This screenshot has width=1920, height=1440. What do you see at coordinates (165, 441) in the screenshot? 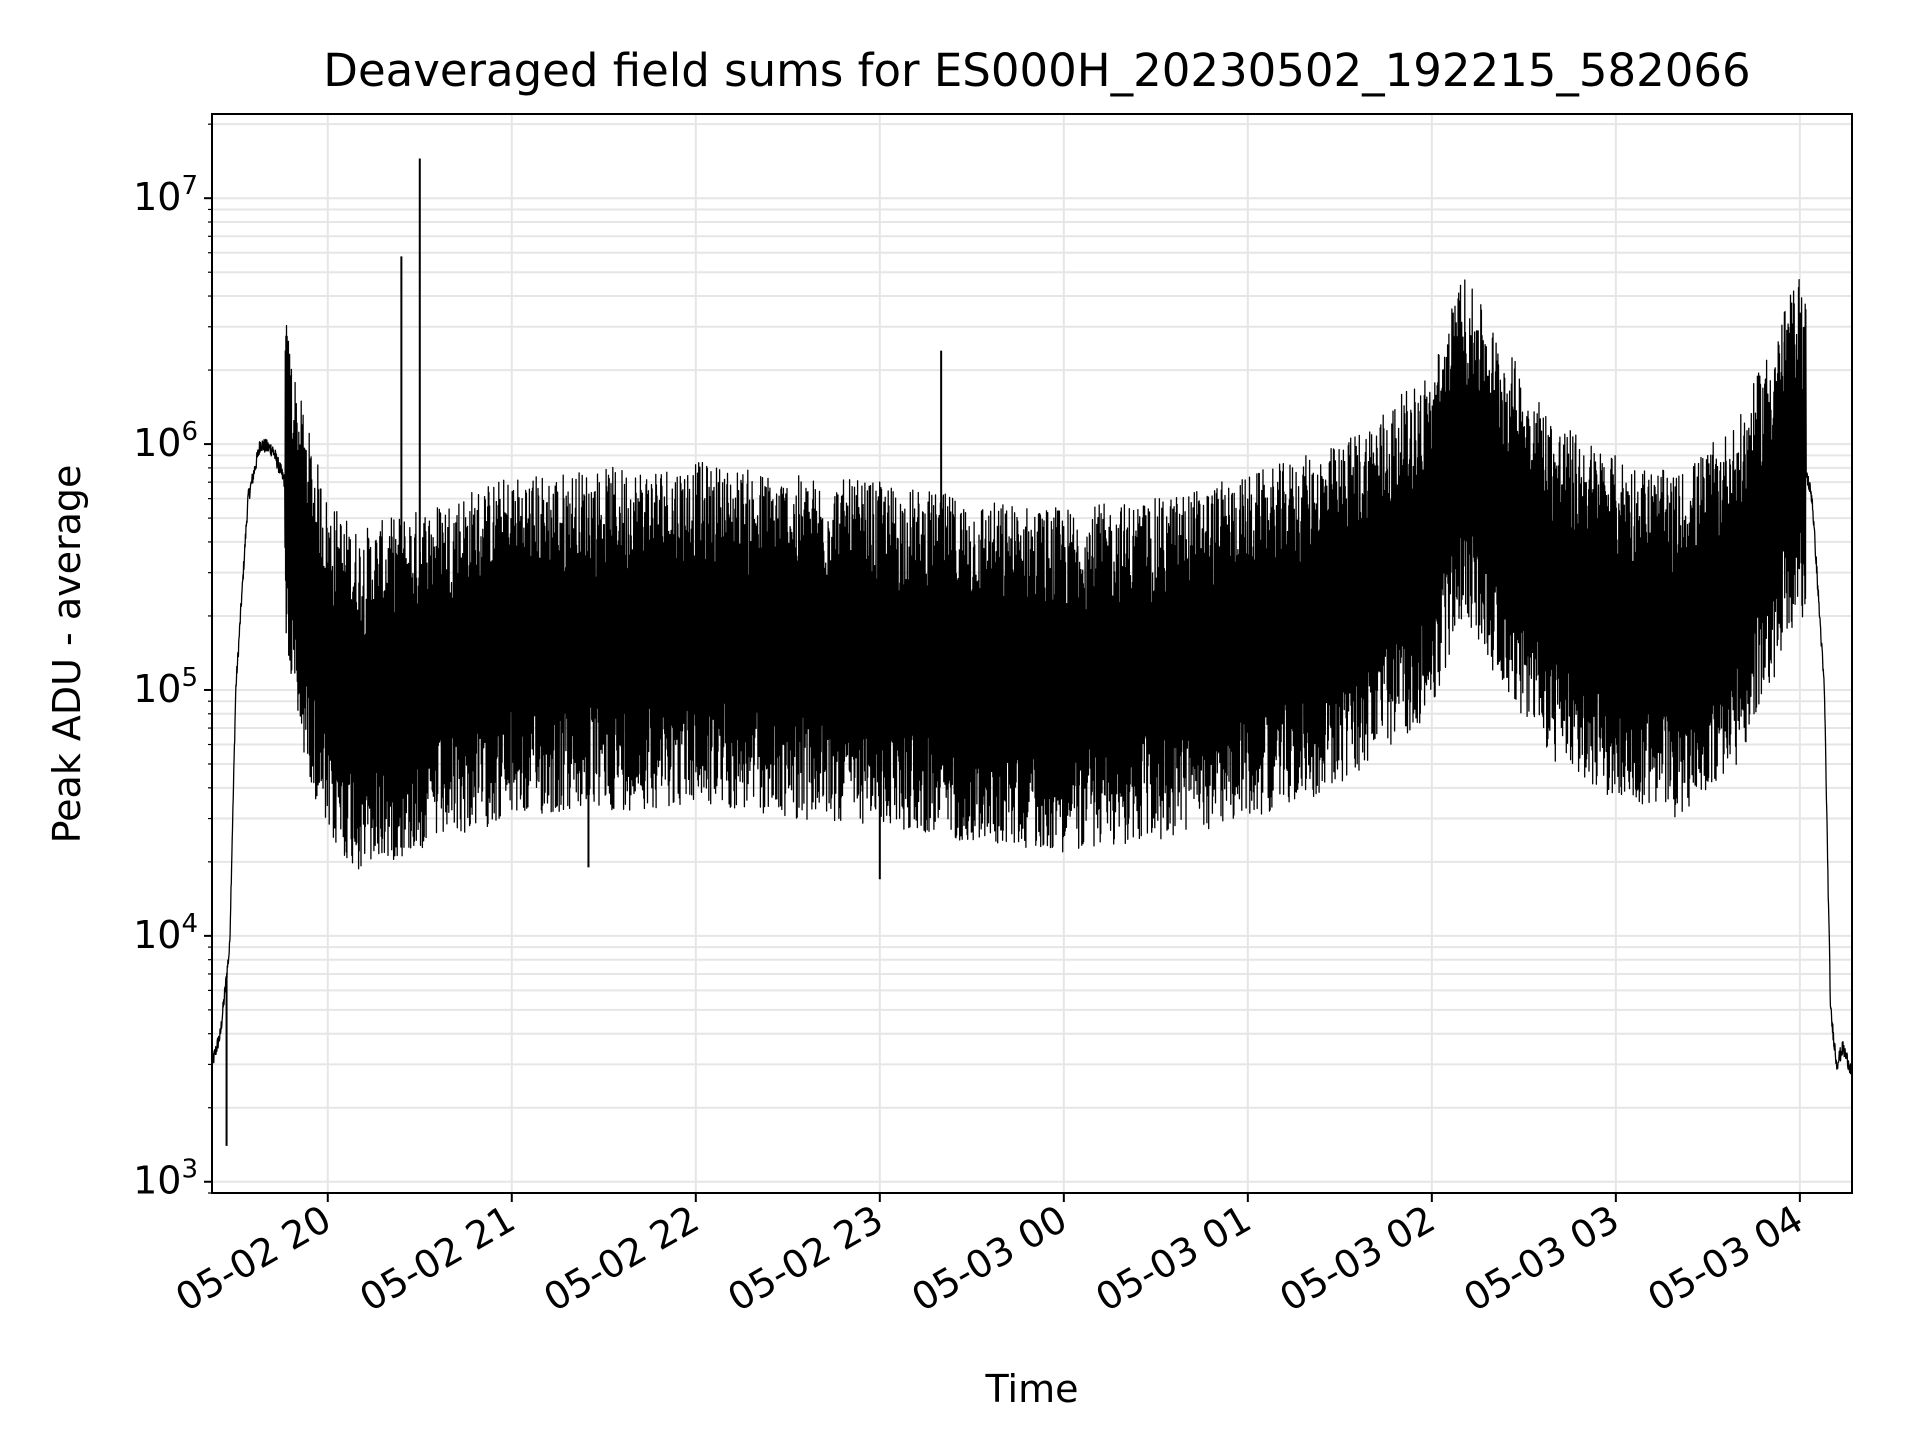
I see `y-tick-label: 106` at bounding box center [165, 441].